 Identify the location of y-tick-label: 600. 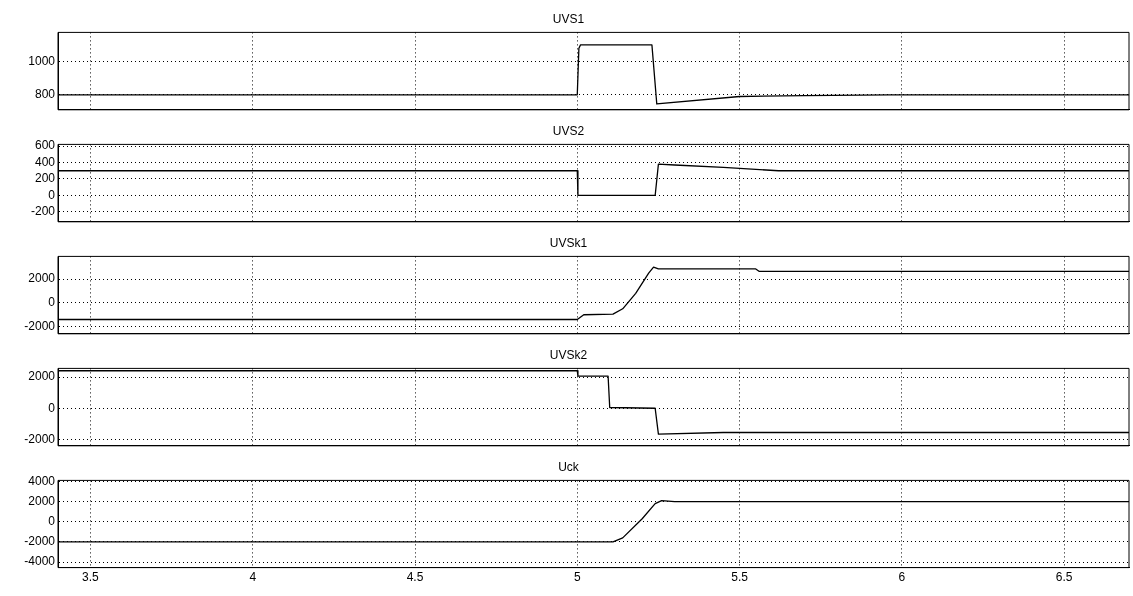
(45, 145).